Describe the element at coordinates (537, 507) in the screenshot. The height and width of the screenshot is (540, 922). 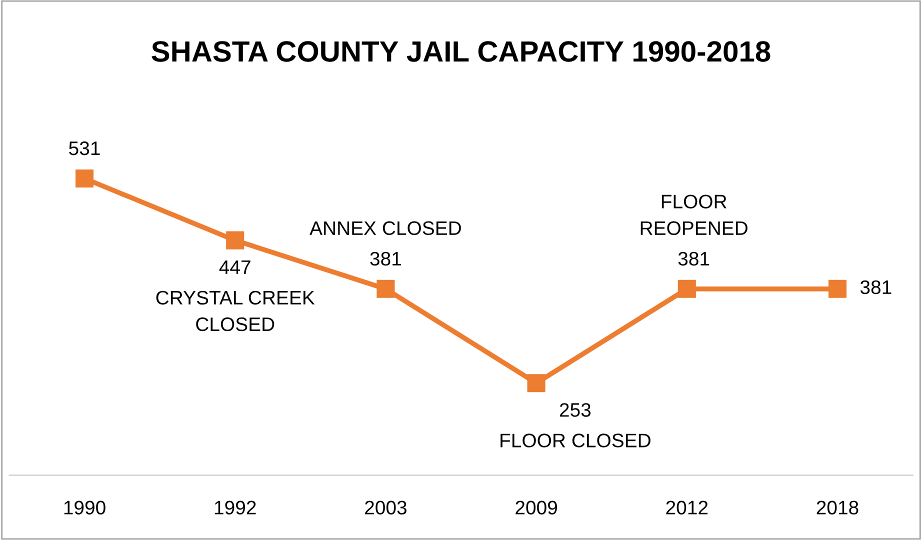
I see `x-tick-label: 2009` at that location.